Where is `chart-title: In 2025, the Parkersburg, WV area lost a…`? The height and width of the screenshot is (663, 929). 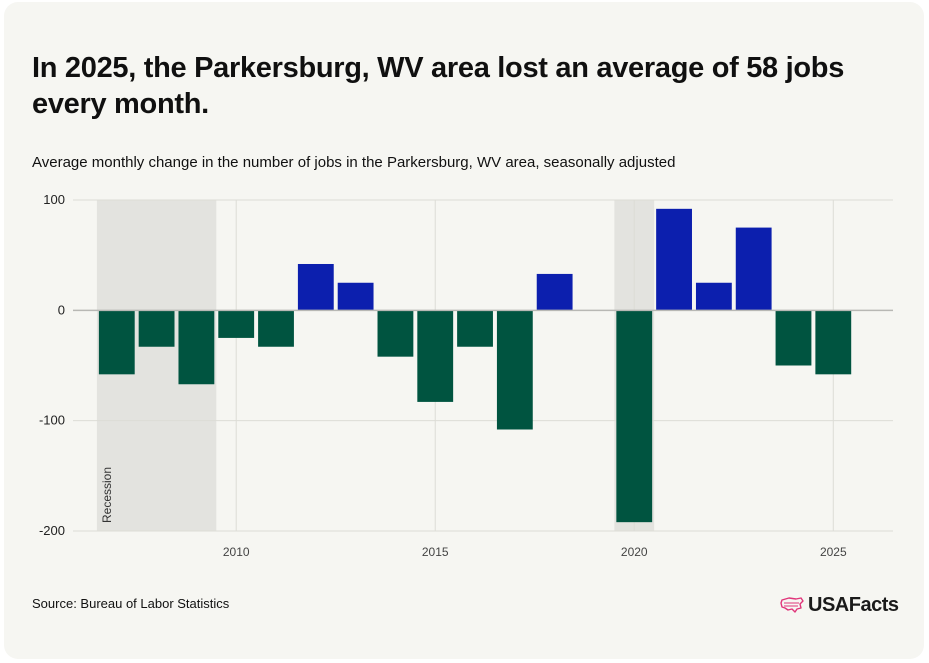
chart-title: In 2025, the Parkersburg, WV area lost a… is located at coordinates (438, 86).